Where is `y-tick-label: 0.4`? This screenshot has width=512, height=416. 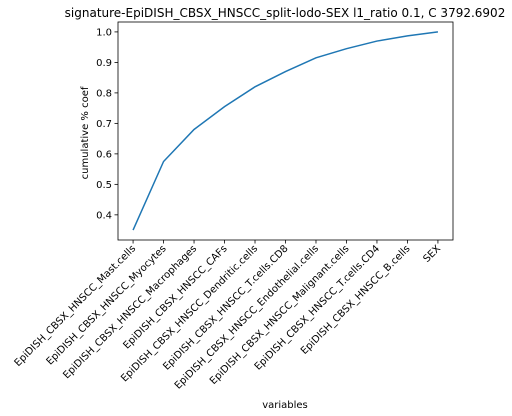 y-tick-label: 0.4 is located at coordinates (104, 215).